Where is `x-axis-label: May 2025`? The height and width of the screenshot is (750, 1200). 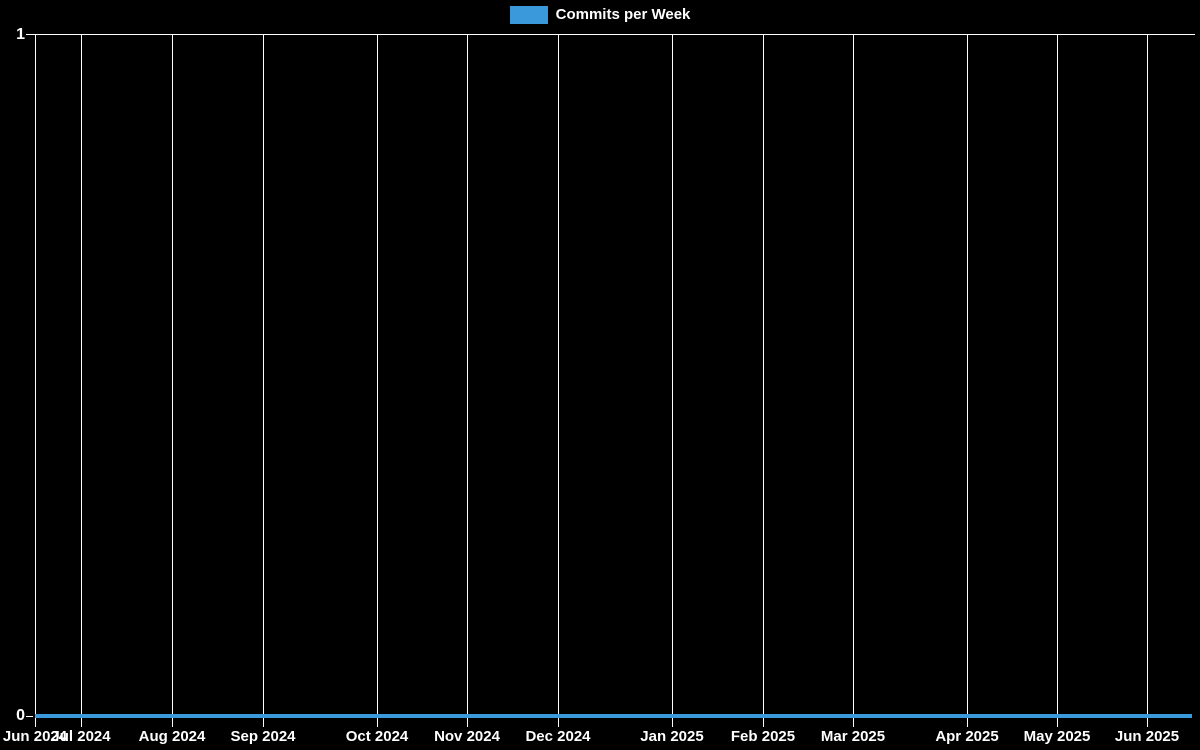 x-axis-label: May 2025 is located at coordinates (1057, 736).